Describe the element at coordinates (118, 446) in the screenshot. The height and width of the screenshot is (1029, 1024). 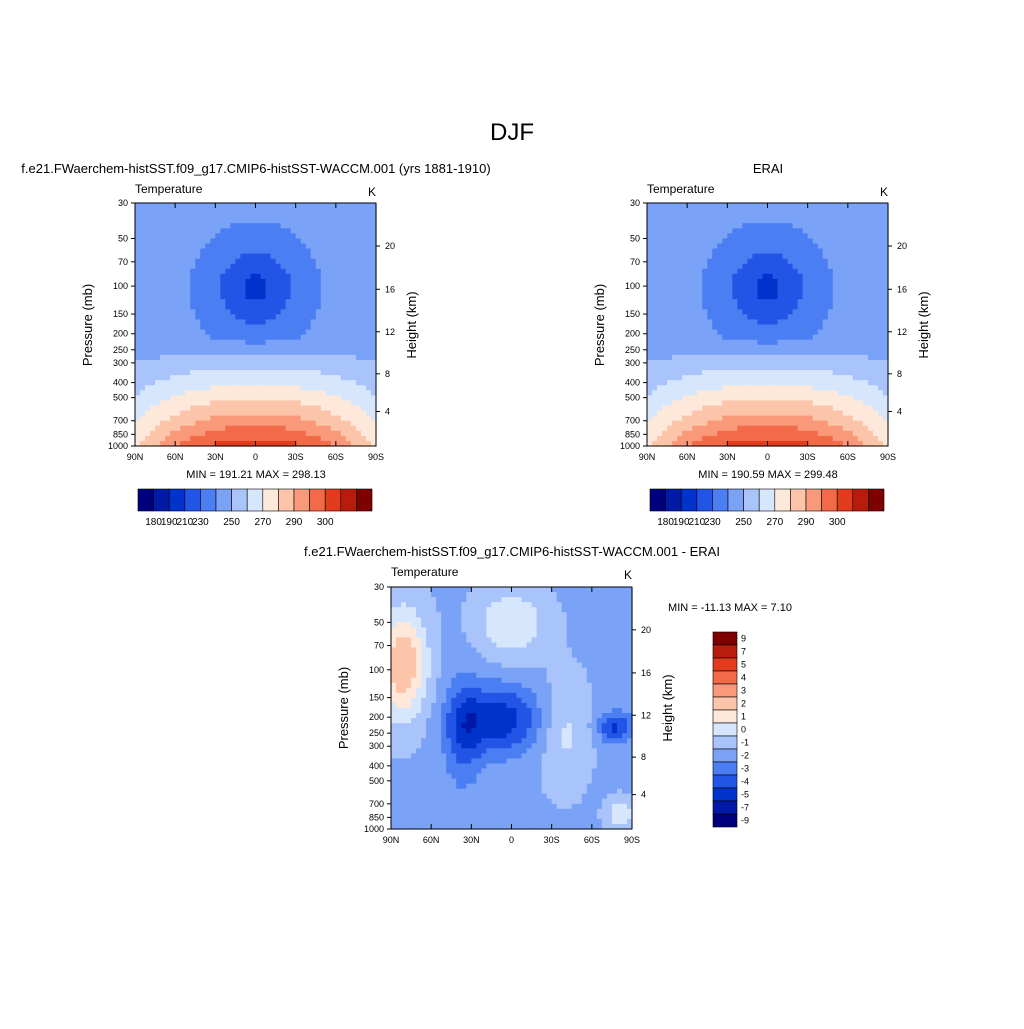
I see `y-tick-label: 1000` at that location.